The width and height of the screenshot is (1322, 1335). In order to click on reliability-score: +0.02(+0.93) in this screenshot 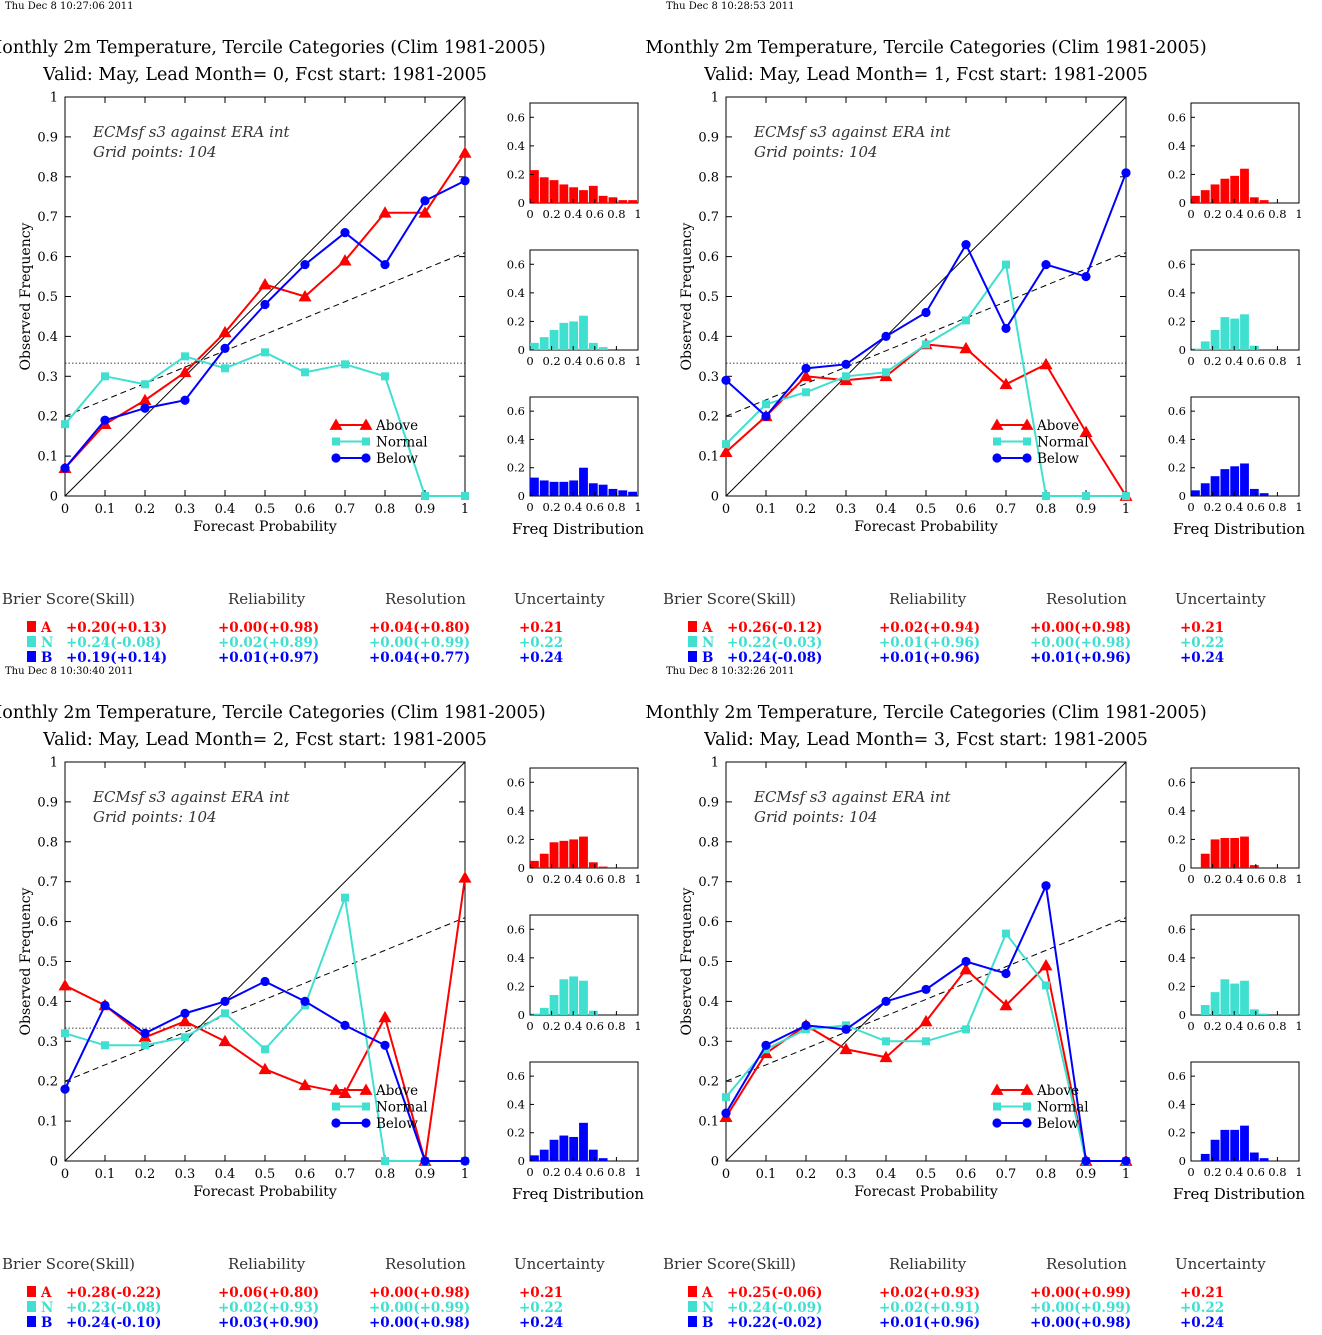, I will do `click(268, 1308)`.